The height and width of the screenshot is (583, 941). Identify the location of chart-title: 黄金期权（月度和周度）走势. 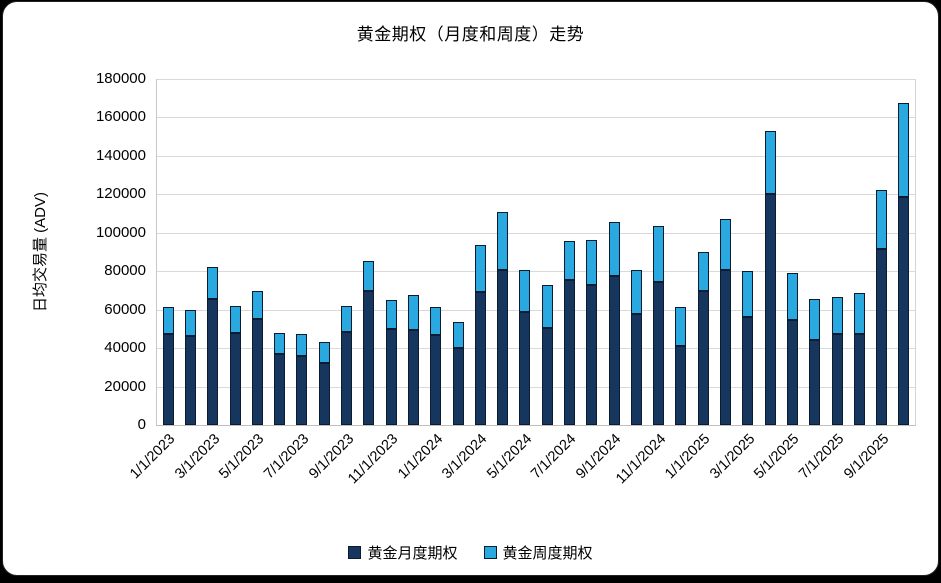
(470, 34).